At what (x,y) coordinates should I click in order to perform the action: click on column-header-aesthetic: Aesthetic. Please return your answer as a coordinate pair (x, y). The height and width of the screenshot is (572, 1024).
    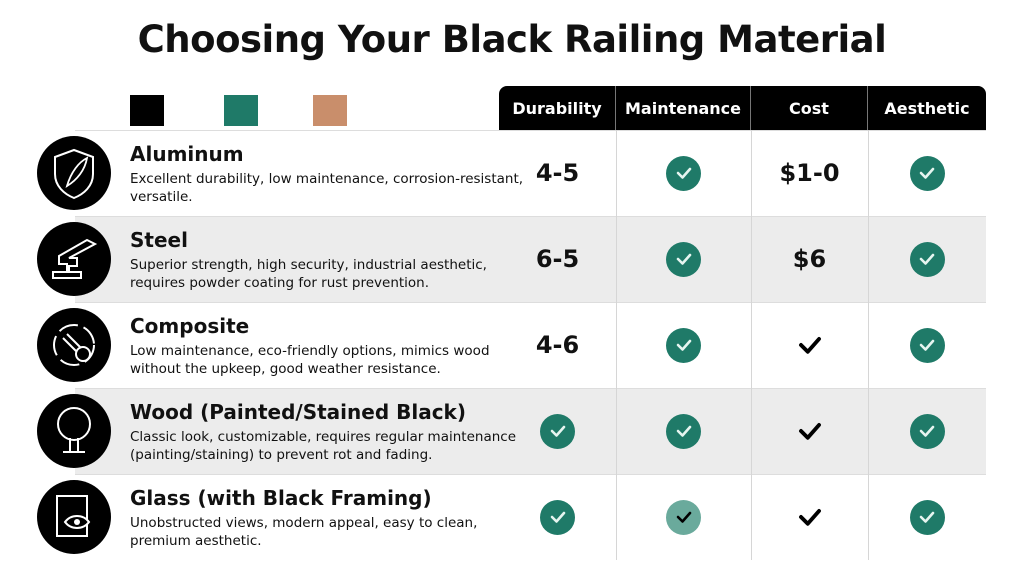
    Looking at the image, I should click on (927, 108).